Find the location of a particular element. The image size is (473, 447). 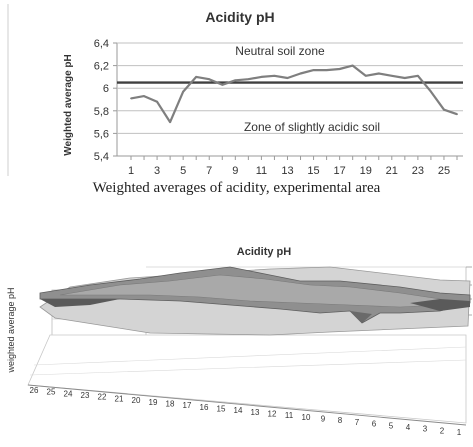

surface-x-tick-label: 20 is located at coordinates (136, 400).